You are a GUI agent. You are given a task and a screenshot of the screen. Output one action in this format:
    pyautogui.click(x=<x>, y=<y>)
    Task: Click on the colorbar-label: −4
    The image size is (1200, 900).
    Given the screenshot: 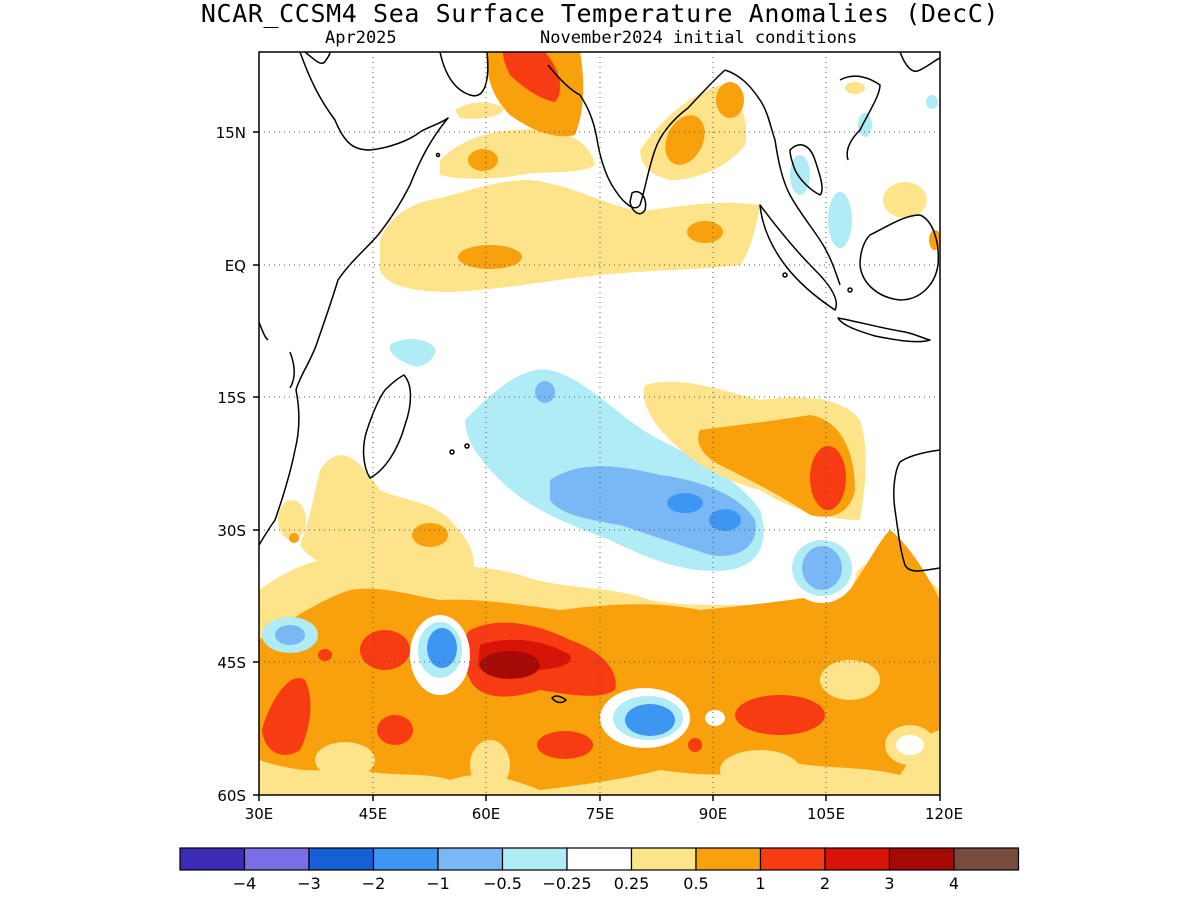 What is the action you would take?
    pyautogui.click(x=245, y=883)
    